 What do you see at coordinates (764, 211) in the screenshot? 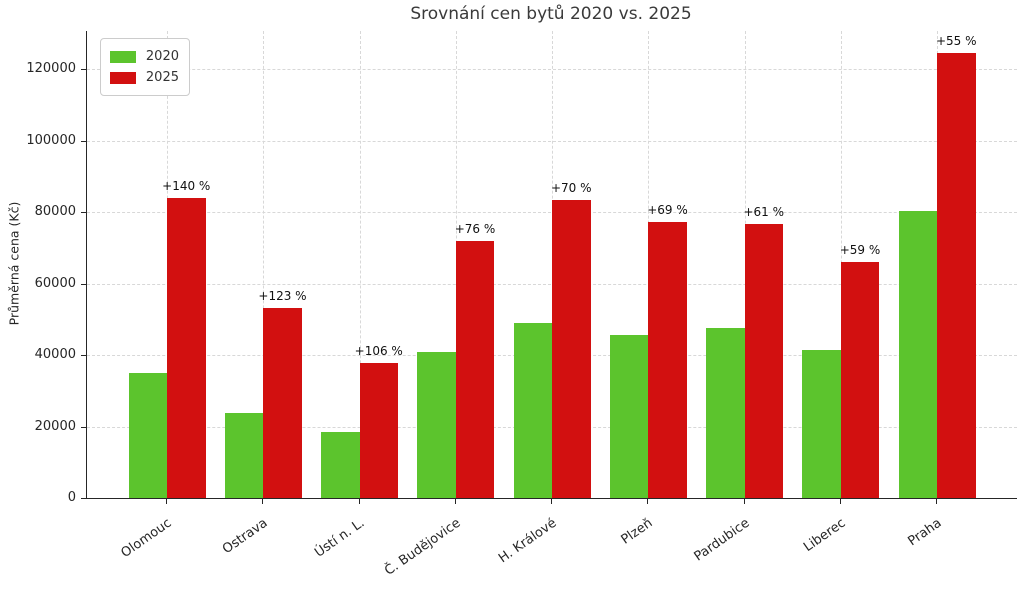
I see `bar-annotation: +61 %` at bounding box center [764, 211].